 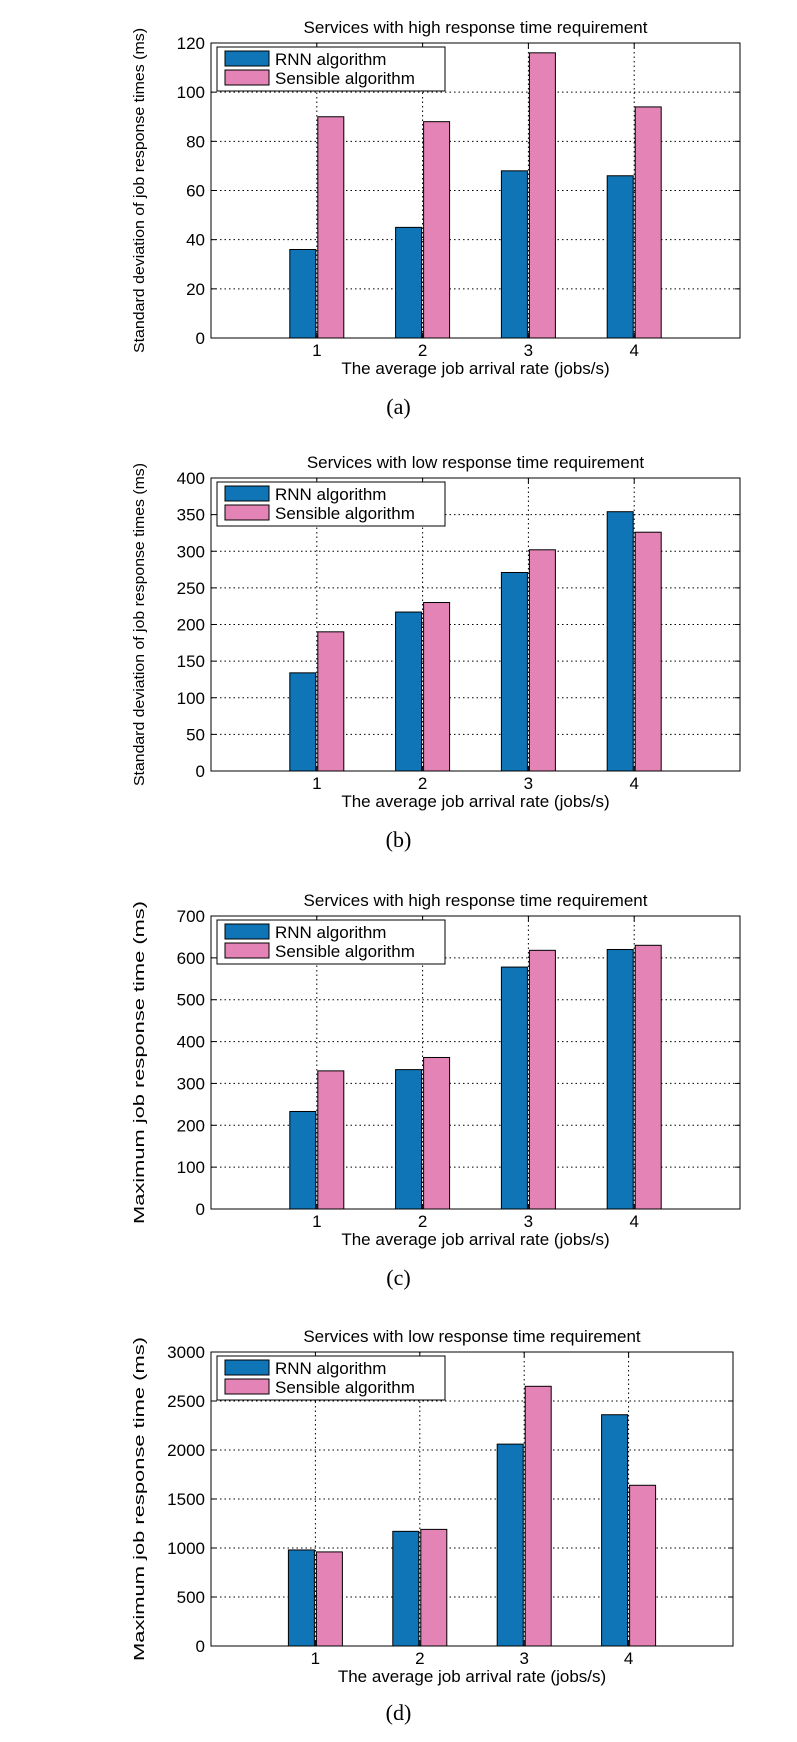 I want to click on y-tick-label: 80, so click(x=195, y=141).